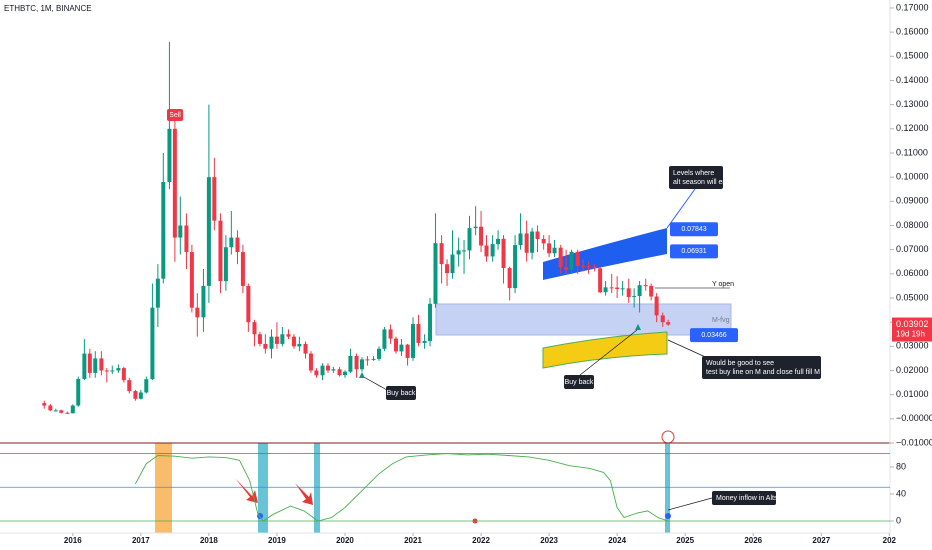  Describe the element at coordinates (699, 177) in the screenshot. I see `levels-note: Levels where alt season will end` at that location.